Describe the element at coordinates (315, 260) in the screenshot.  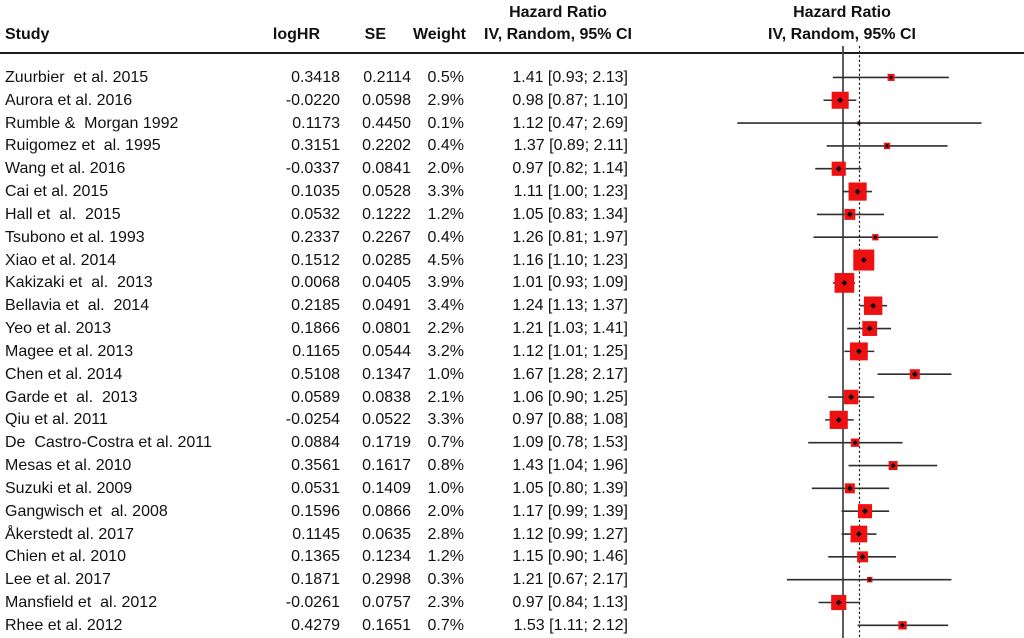
I see `loghr-value: 0.1512` at that location.